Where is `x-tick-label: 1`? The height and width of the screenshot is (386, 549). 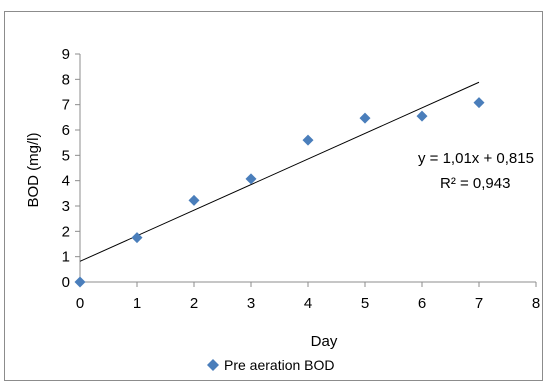
x-tick-label: 1 is located at coordinates (137, 303).